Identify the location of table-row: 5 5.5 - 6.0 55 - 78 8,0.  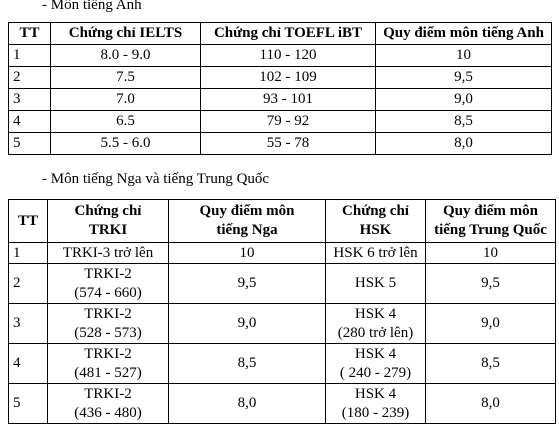
(280, 143).